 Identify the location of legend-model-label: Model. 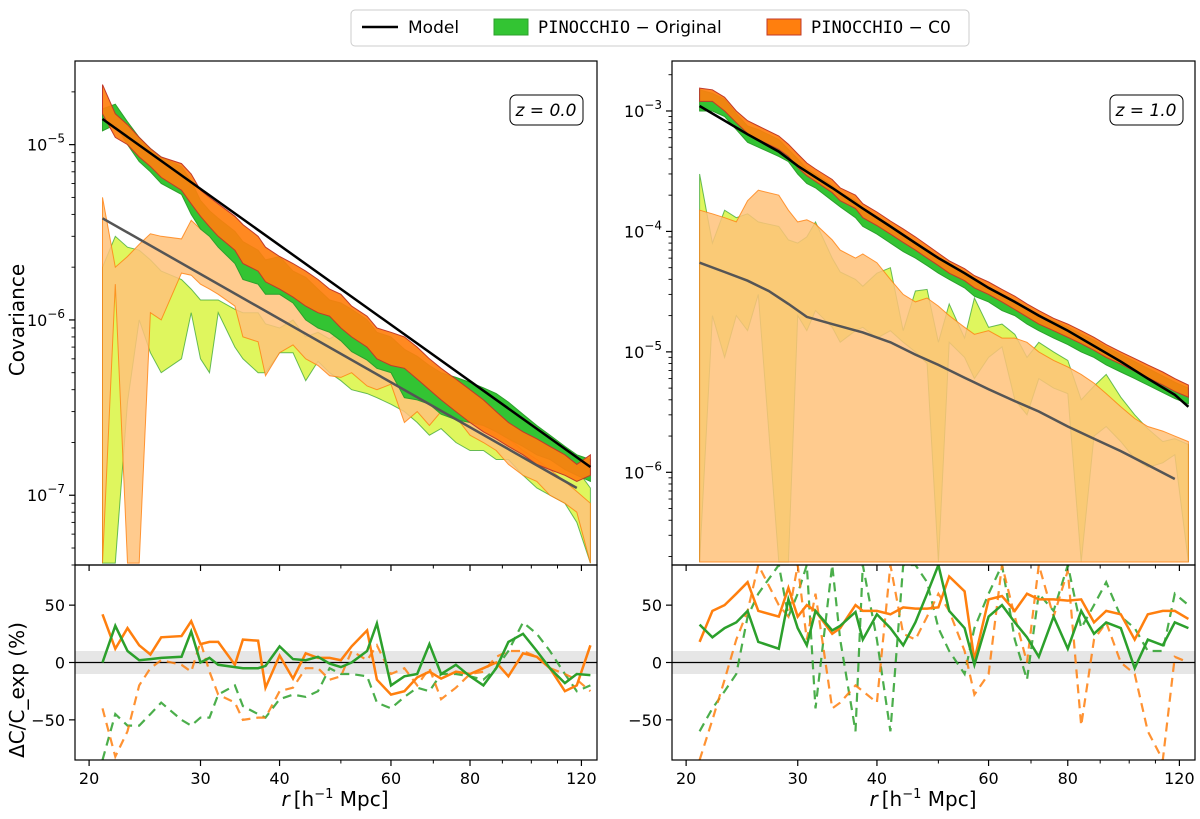
(433, 28).